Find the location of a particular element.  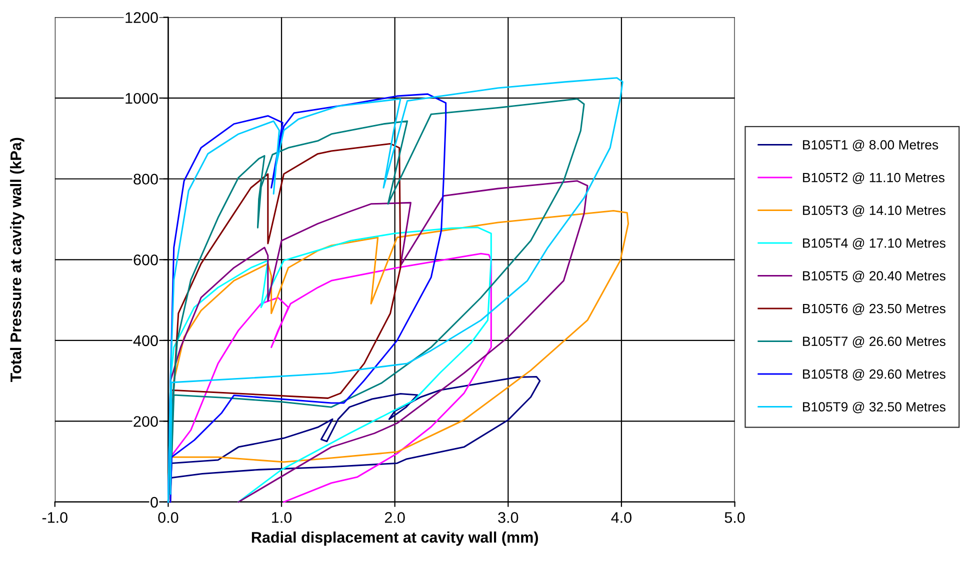

x-tick-label: 1.0 is located at coordinates (282, 517).